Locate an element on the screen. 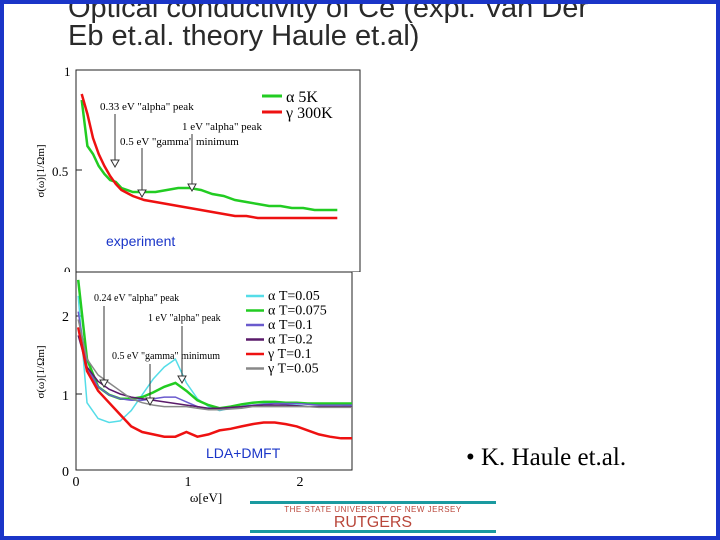 This screenshot has height=540, width=720. lda-panel-label: LDA+DMFT is located at coordinates (243, 453).